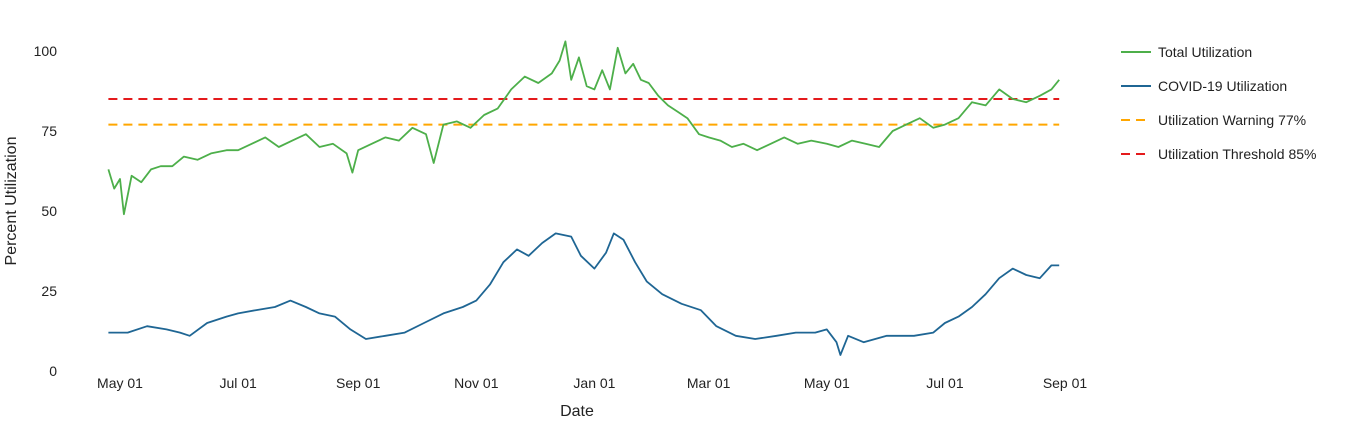 Image resolution: width=1356 pixels, height=421 pixels. What do you see at coordinates (476, 383) in the screenshot?
I see `x-tick-label: Nov 01` at bounding box center [476, 383].